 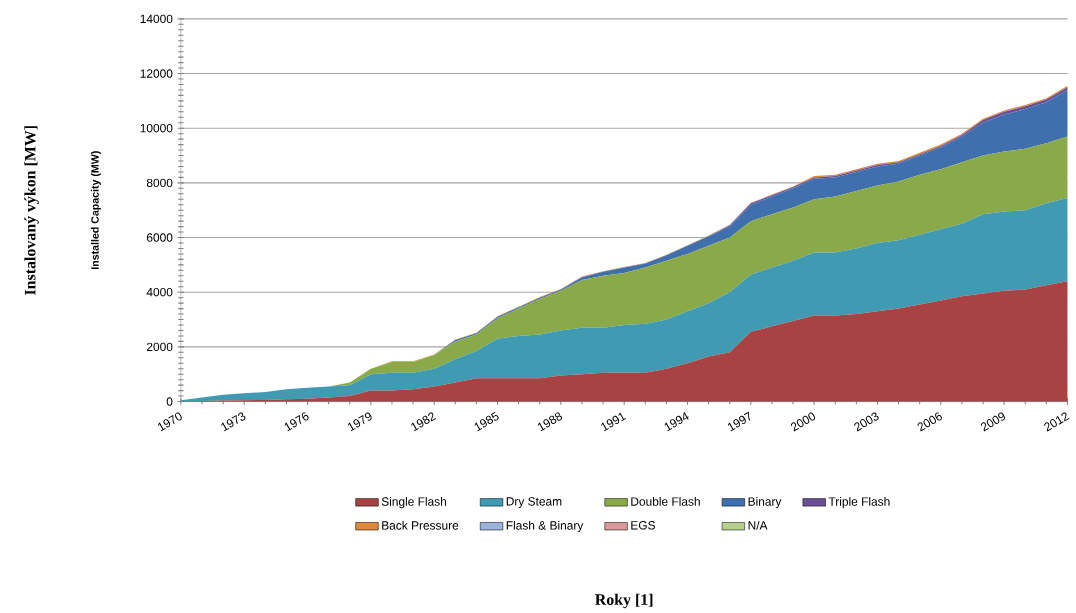 What do you see at coordinates (676, 422) in the screenshot?
I see `x-tick-label: 1994` at bounding box center [676, 422].